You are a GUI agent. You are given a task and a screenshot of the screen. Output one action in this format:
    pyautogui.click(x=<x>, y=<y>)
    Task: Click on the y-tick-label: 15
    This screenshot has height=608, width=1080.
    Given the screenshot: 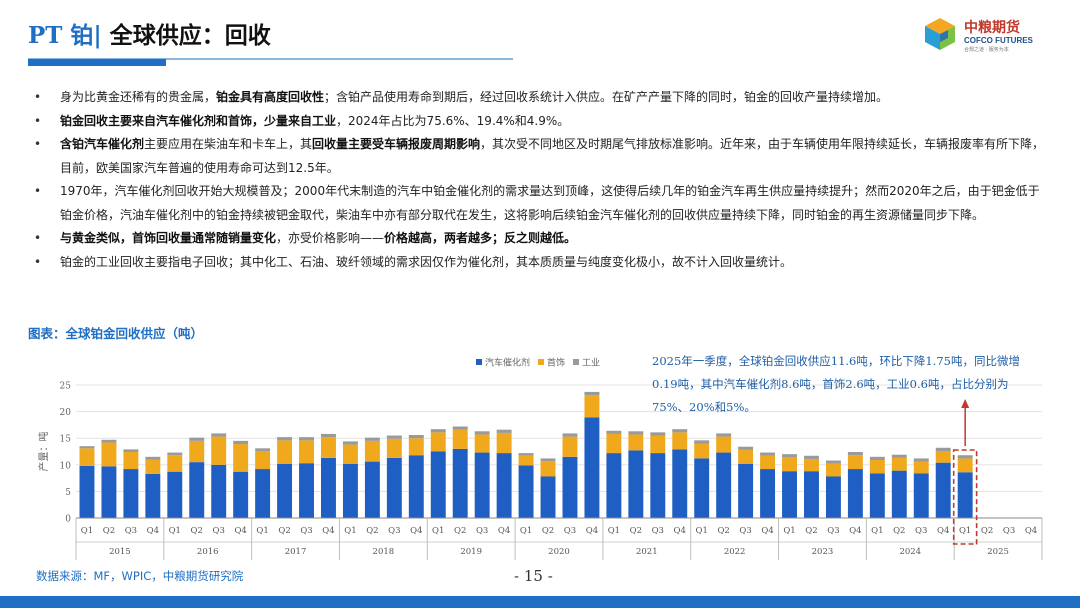 What is the action you would take?
    pyautogui.click(x=66, y=440)
    